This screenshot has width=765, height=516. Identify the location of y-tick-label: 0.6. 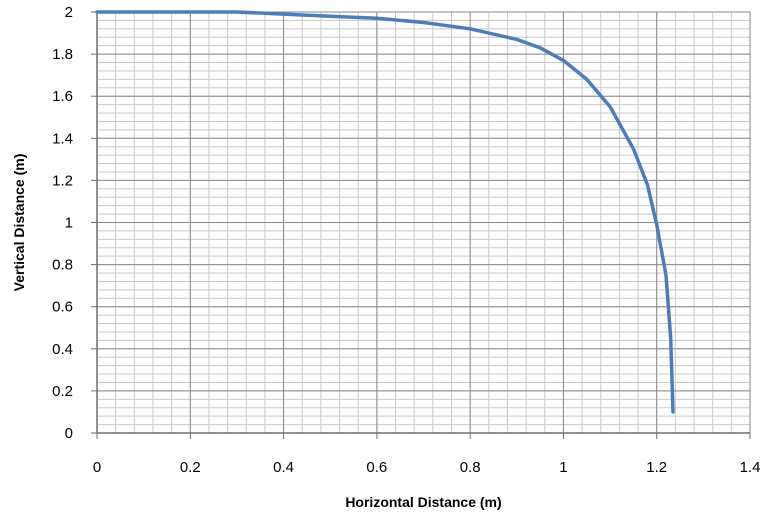
(62, 307).